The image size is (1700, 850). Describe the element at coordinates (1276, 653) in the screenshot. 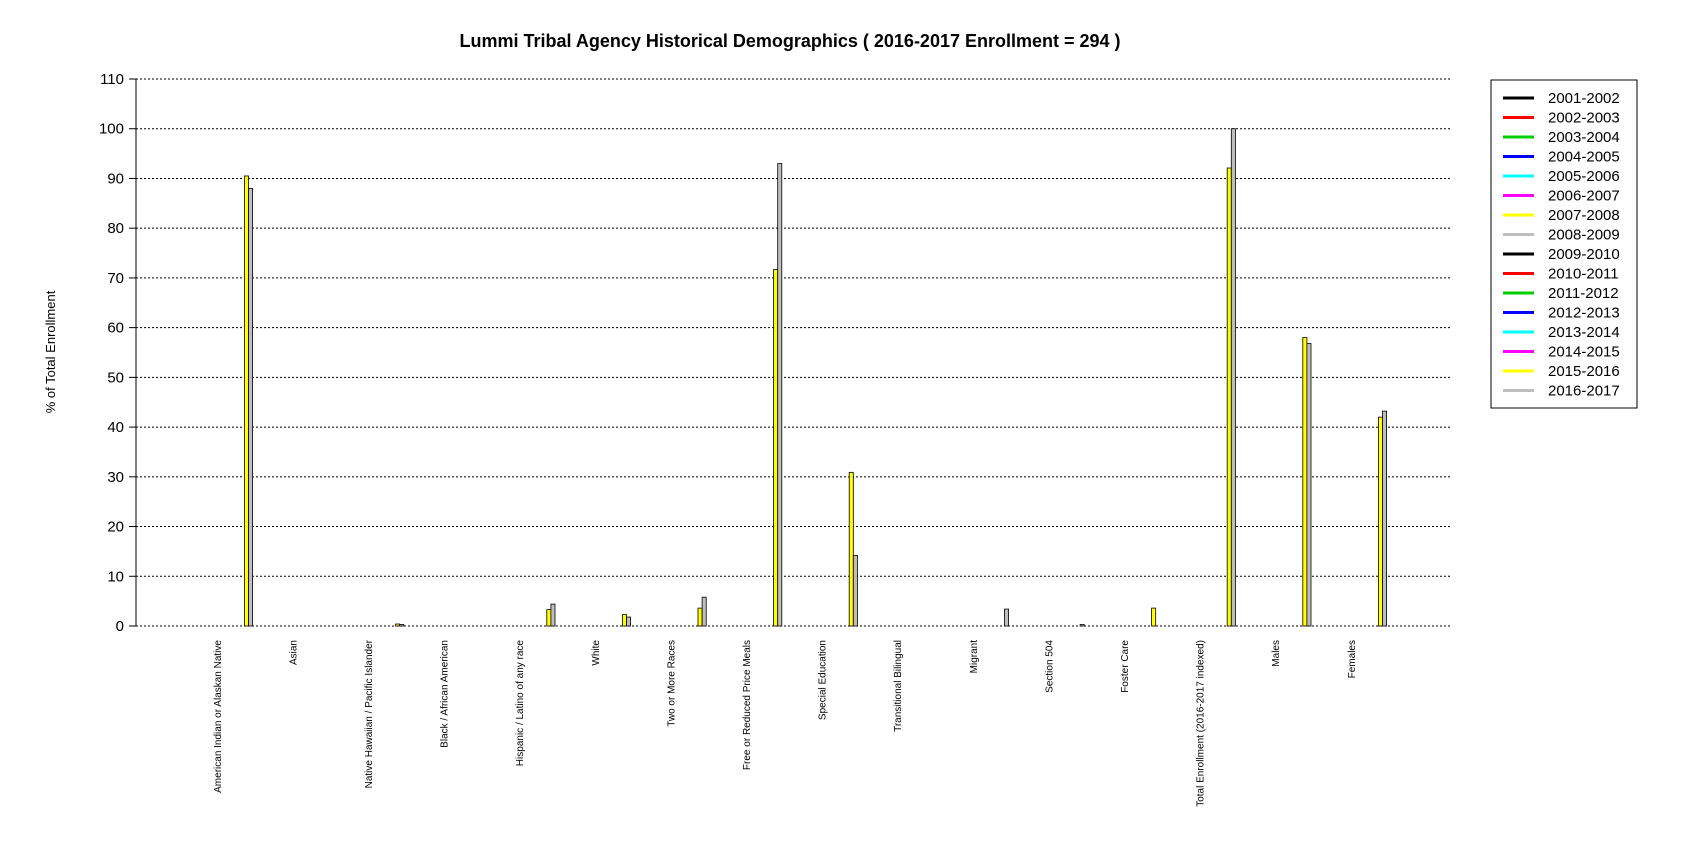

I see `category-label: Males` at that location.